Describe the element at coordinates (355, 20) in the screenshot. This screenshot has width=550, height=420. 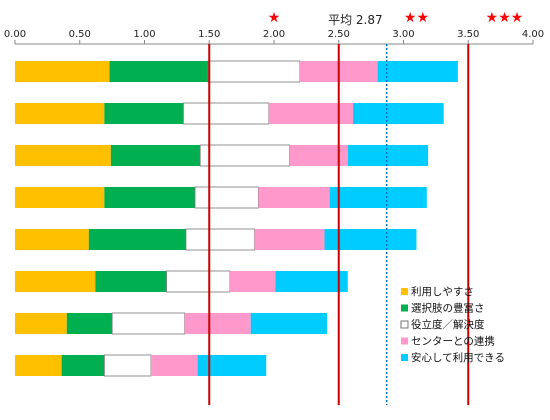
I see `average-label: 平均 2.87` at that location.